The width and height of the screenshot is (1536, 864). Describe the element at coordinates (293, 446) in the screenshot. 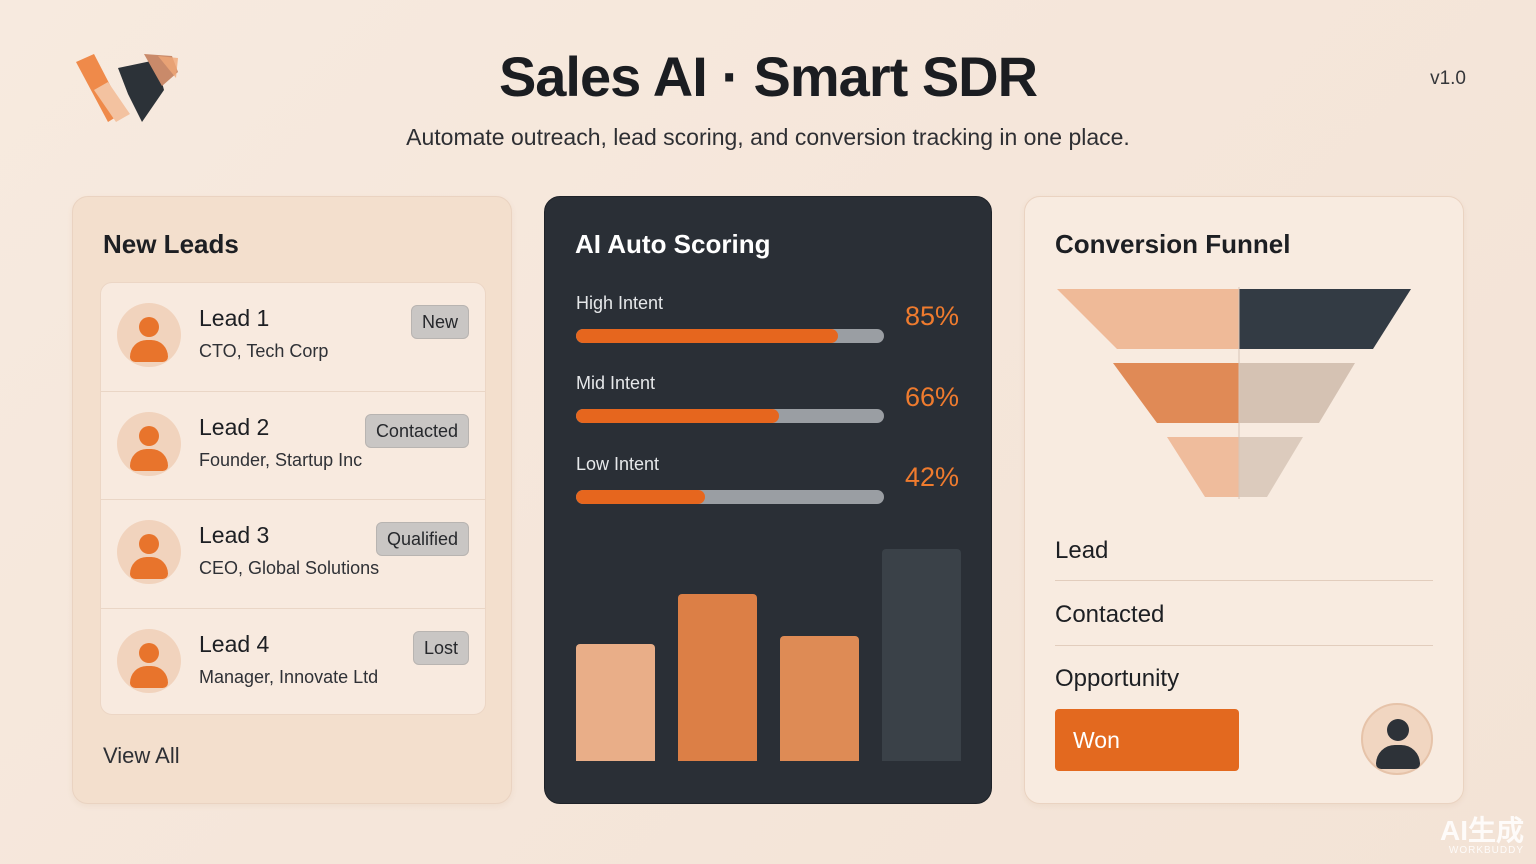

I see `lead-item: Lead 2 Founder, Startup Inc Contacted` at that location.